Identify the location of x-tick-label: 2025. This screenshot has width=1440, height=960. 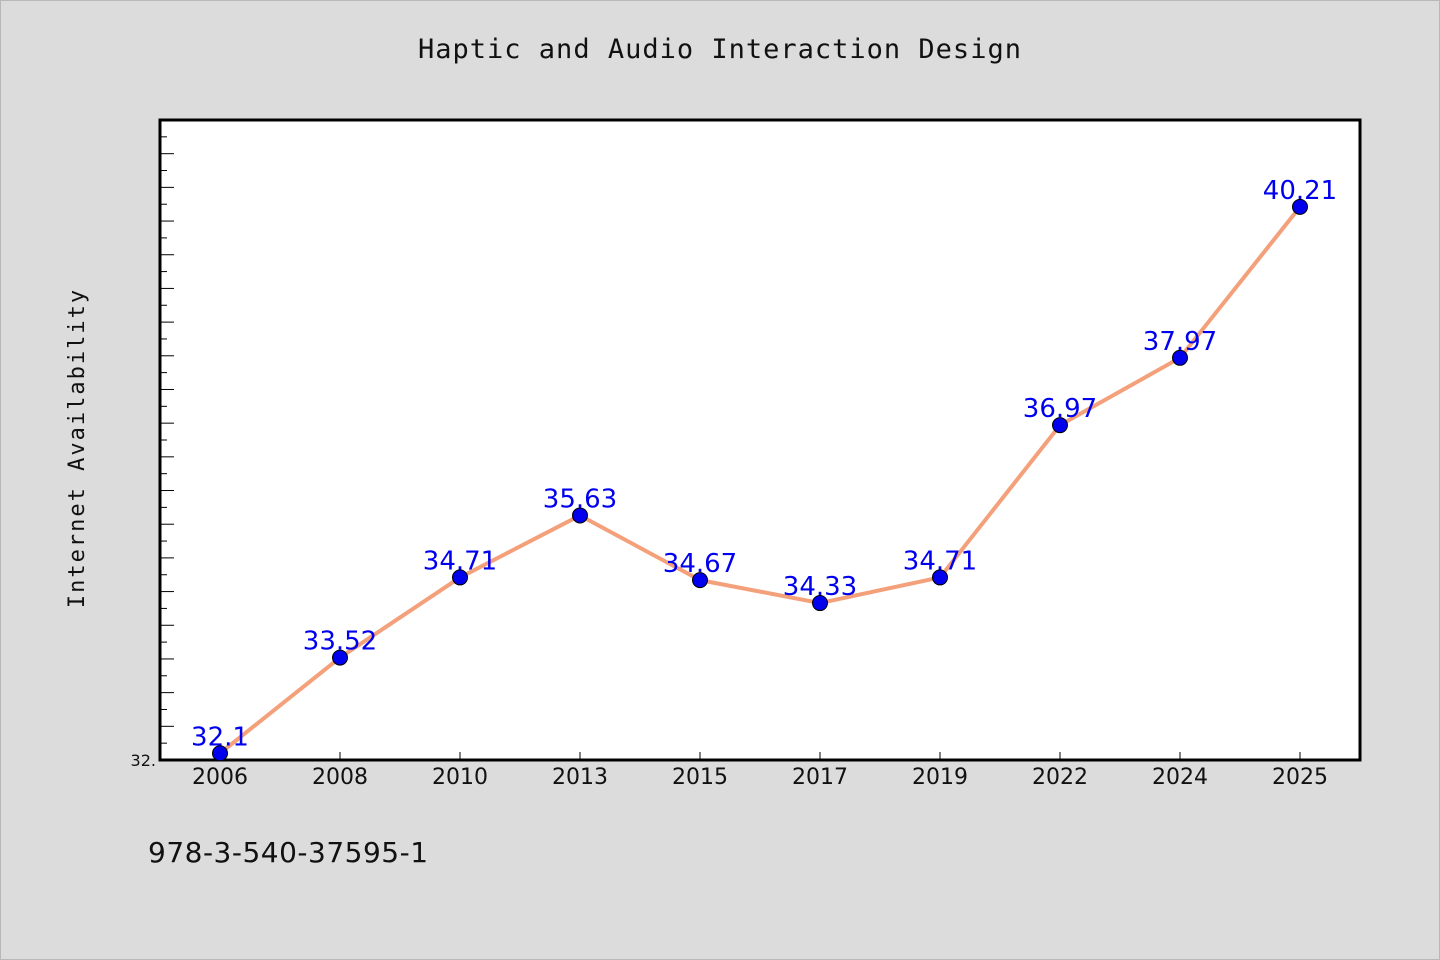
(1300, 777).